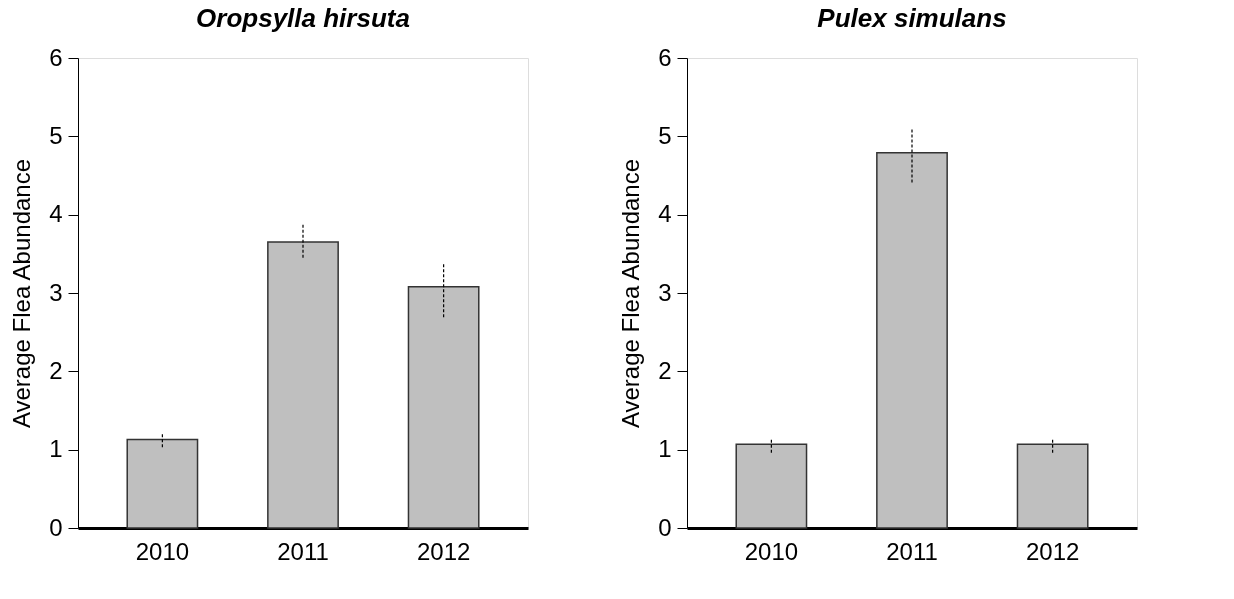 Image resolution: width=1234 pixels, height=599 pixels. What do you see at coordinates (303, 18) in the screenshot?
I see `chart-title: Oropsylla hirsuta` at bounding box center [303, 18].